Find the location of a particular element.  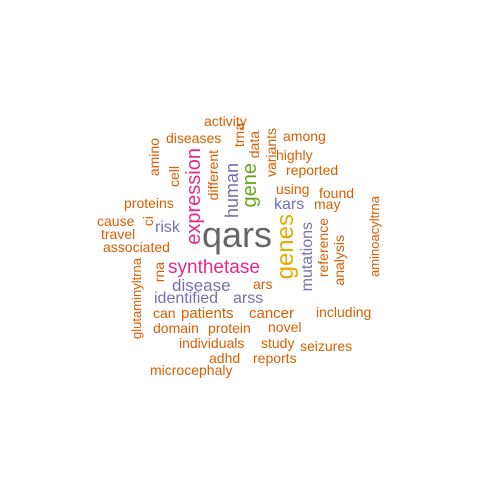

word-gene: gene is located at coordinates (250, 185).